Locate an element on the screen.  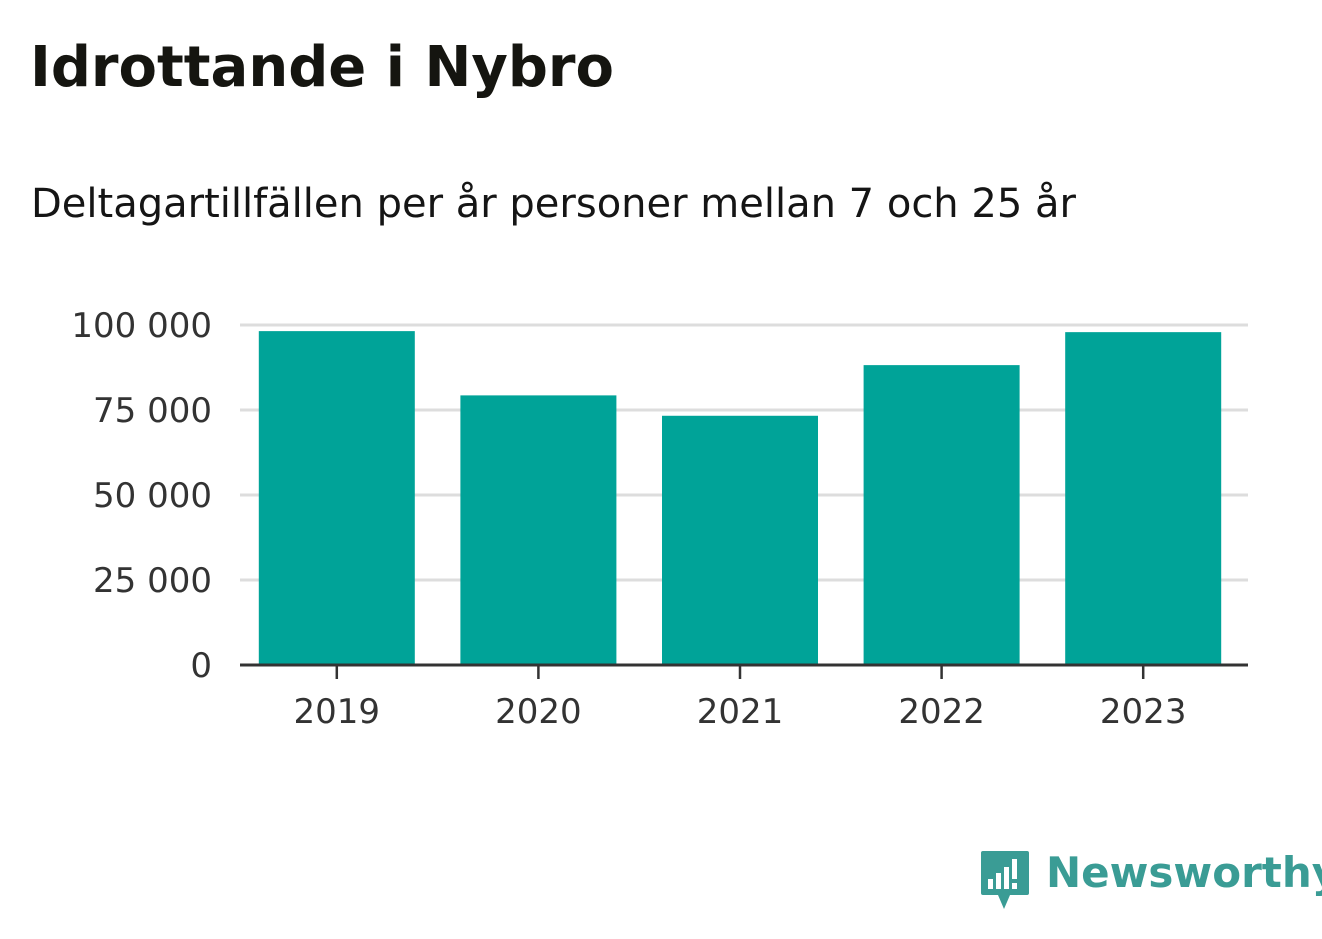
y-tick-label: 0 is located at coordinates (201, 666).